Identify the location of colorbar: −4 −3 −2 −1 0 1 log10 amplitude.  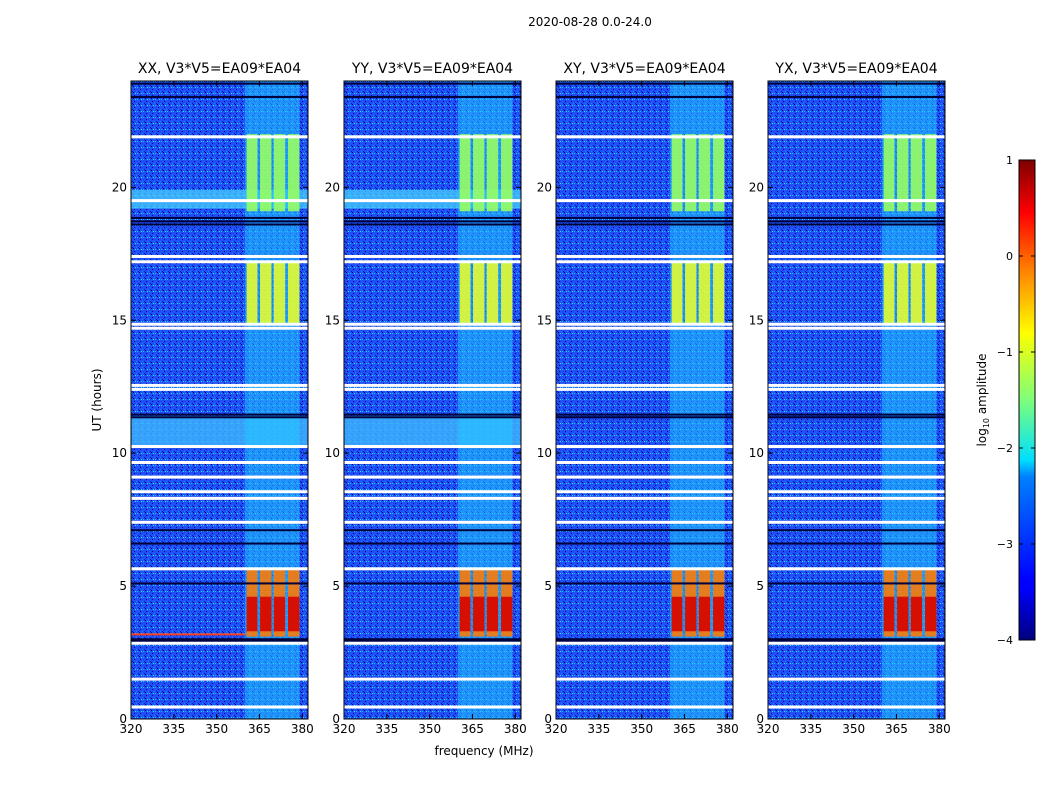
(1005, 400).